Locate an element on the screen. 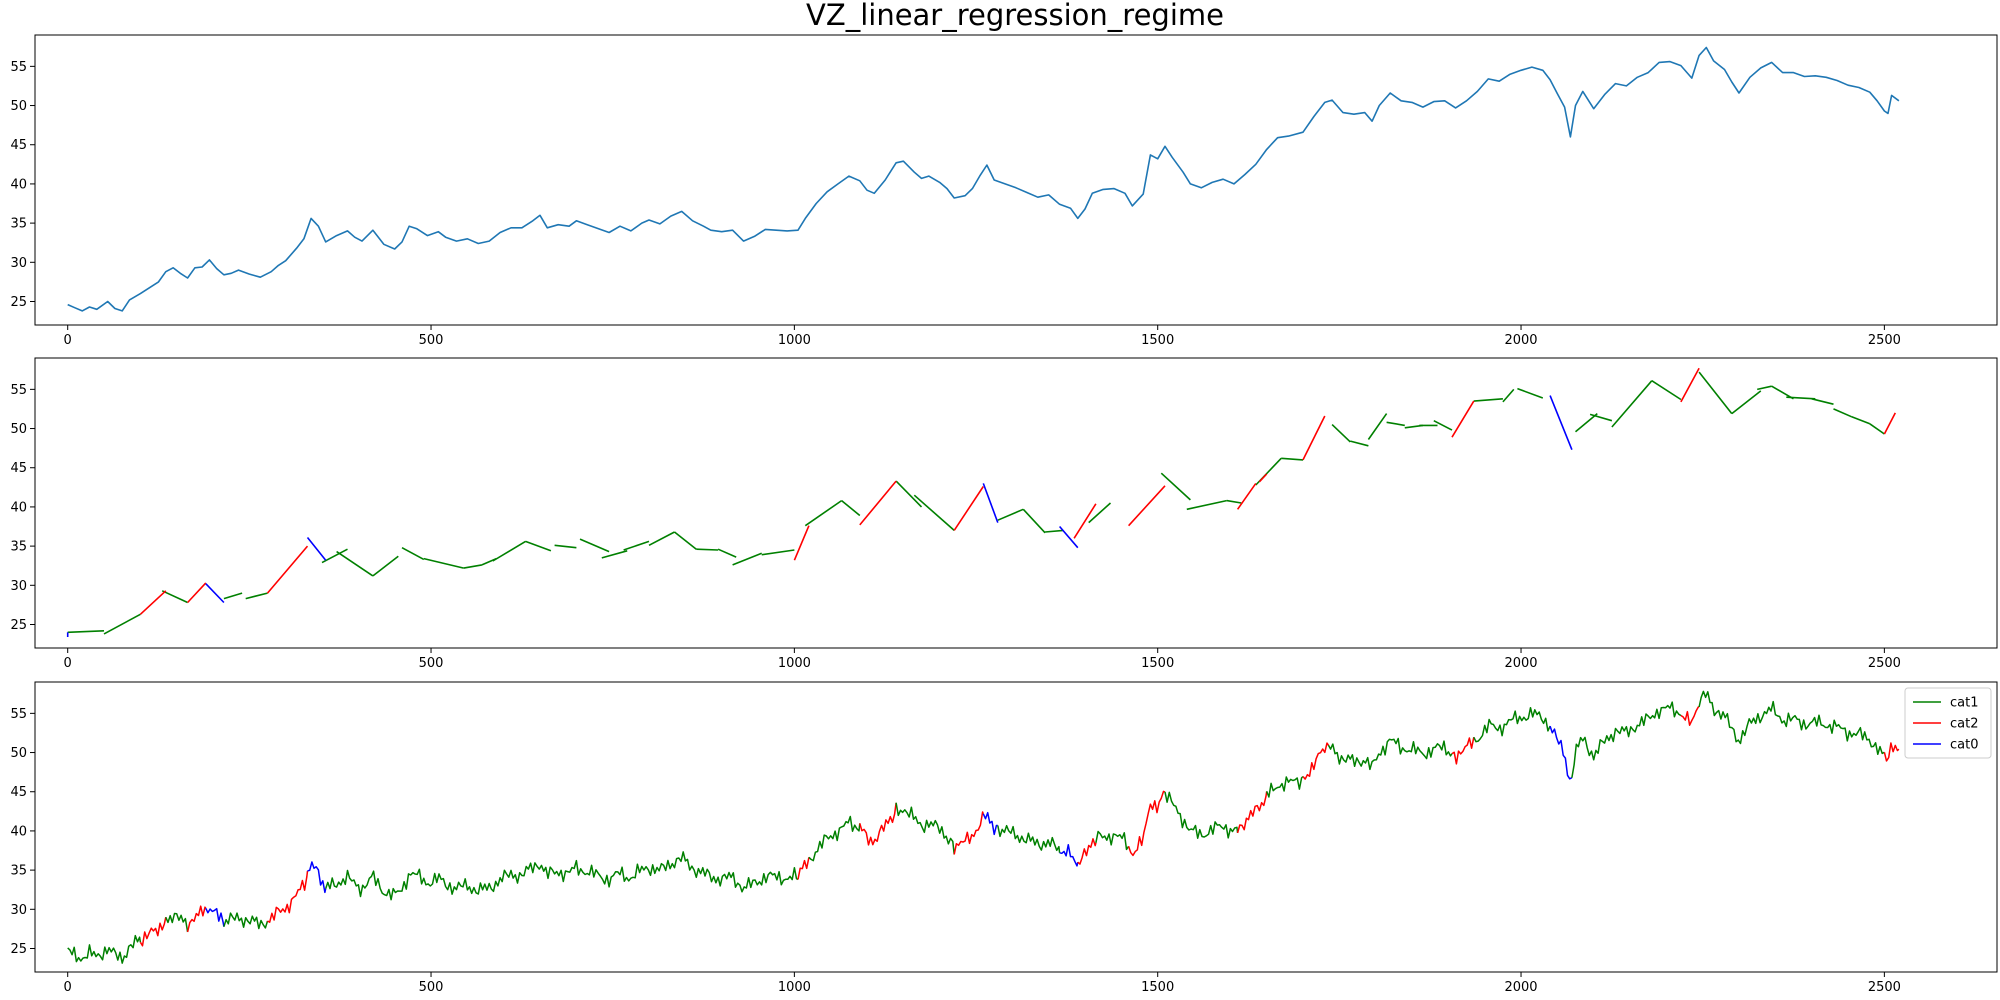 The width and height of the screenshot is (2000, 1000). legend-box is located at coordinates (1948, 723).